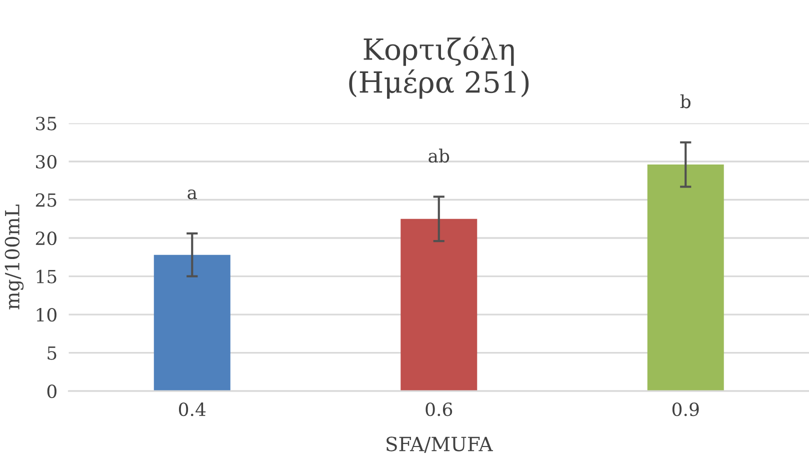 Image resolution: width=809 pixels, height=474 pixels. Describe the element at coordinates (46, 123) in the screenshot. I see `y-tick-label: 35` at that location.